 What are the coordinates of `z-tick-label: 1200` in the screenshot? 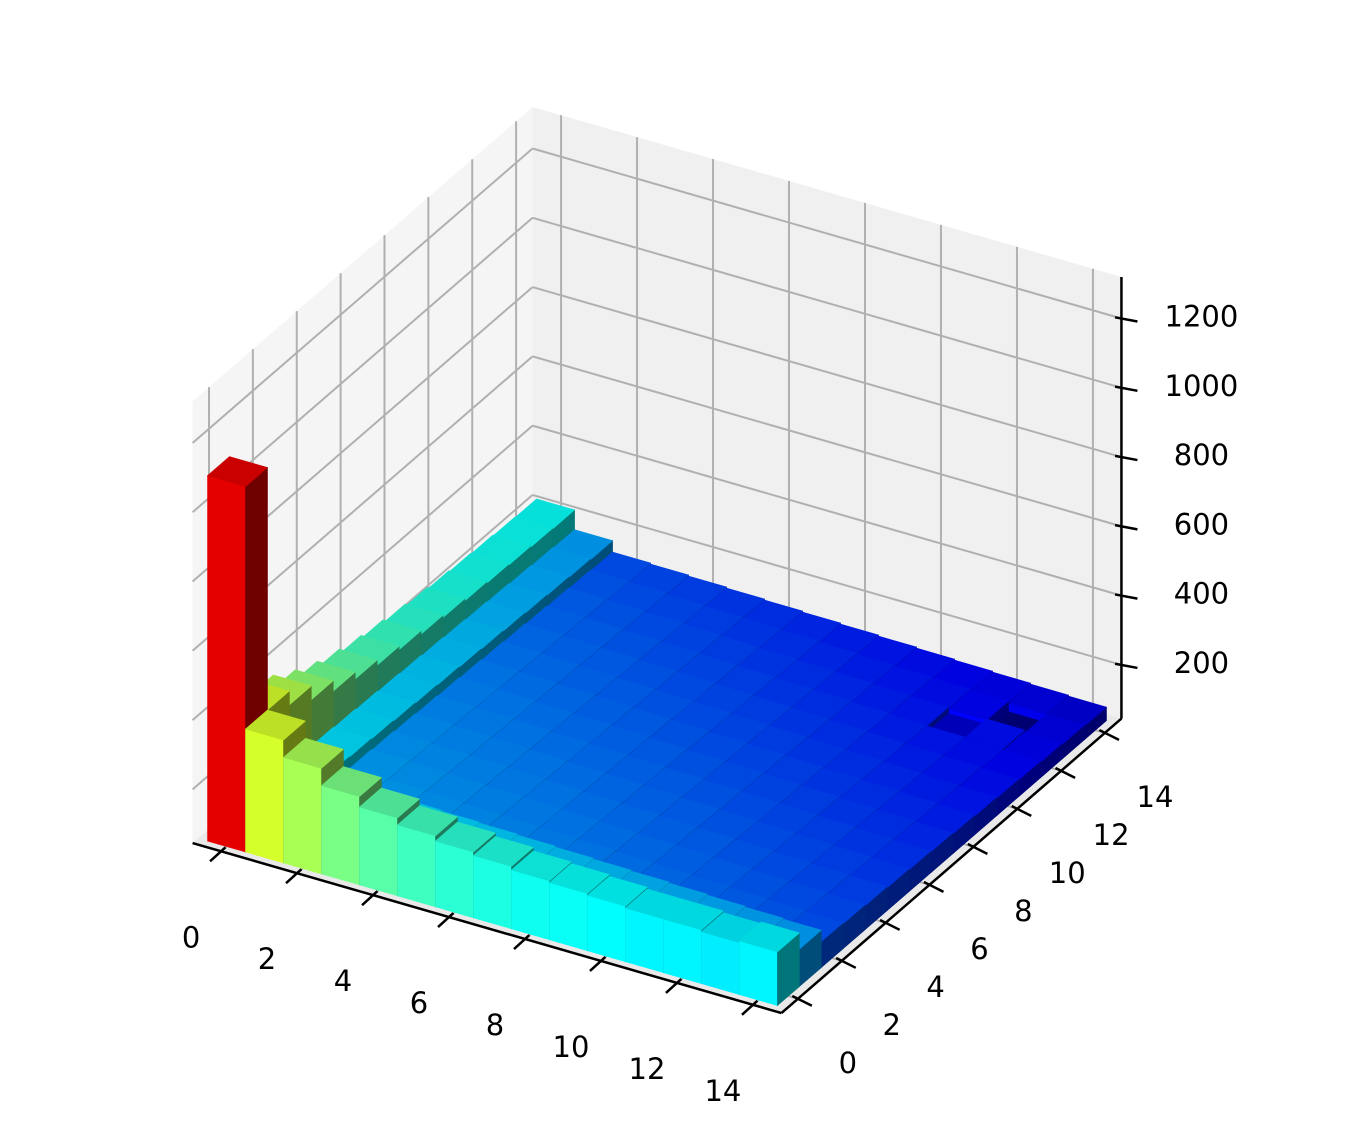 It's located at (1202, 317).